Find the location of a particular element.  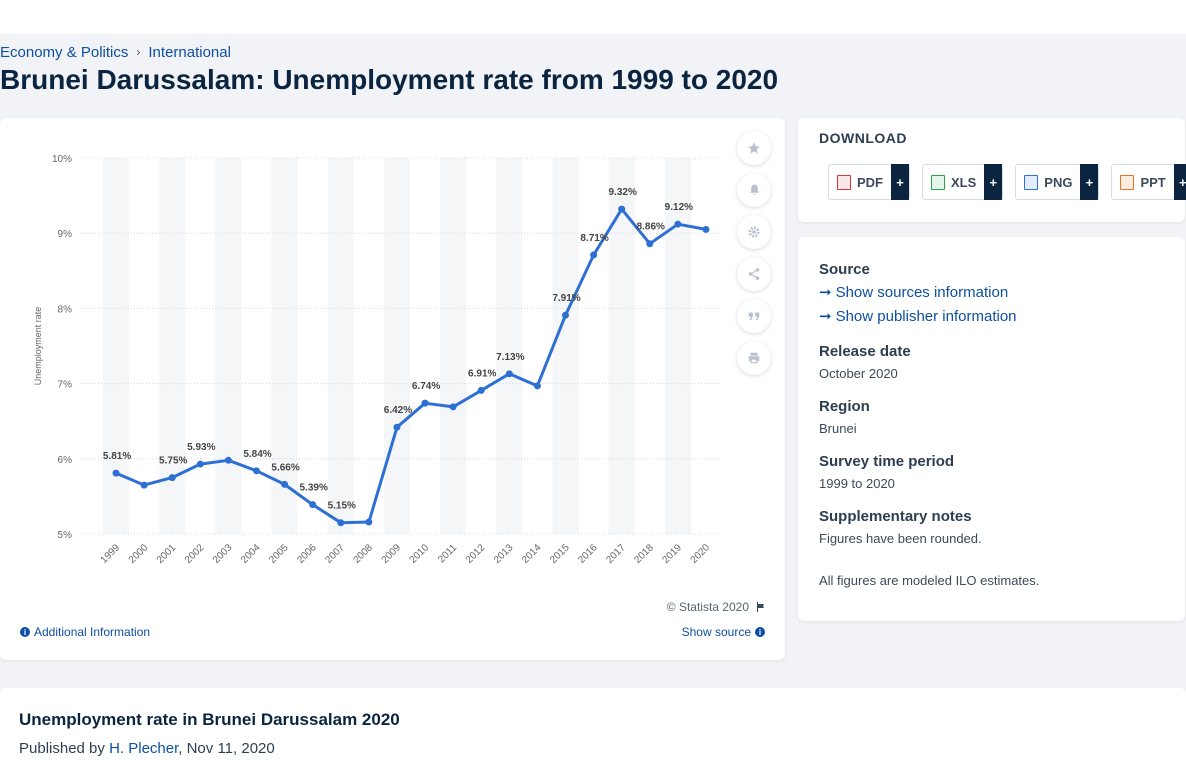

star-icon is located at coordinates (754, 148).